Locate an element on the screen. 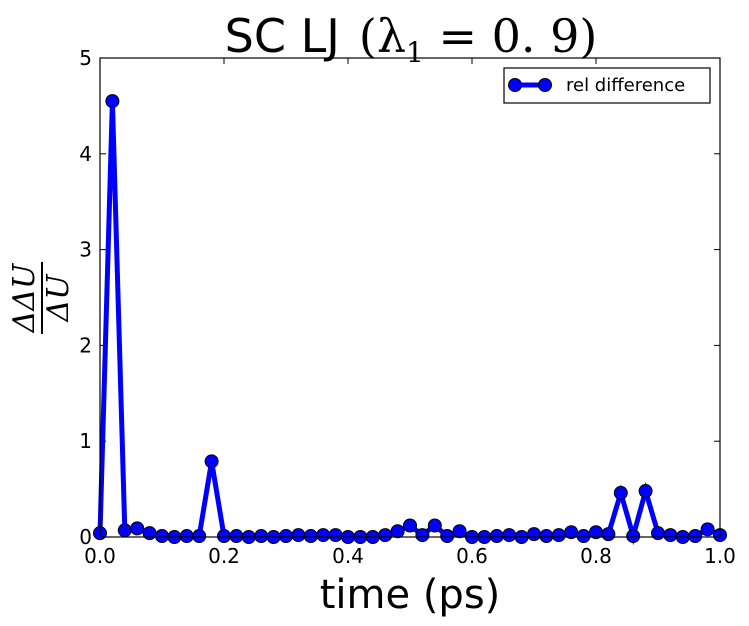 This screenshot has height=626, width=749. legend: rel difference is located at coordinates (607, 85).